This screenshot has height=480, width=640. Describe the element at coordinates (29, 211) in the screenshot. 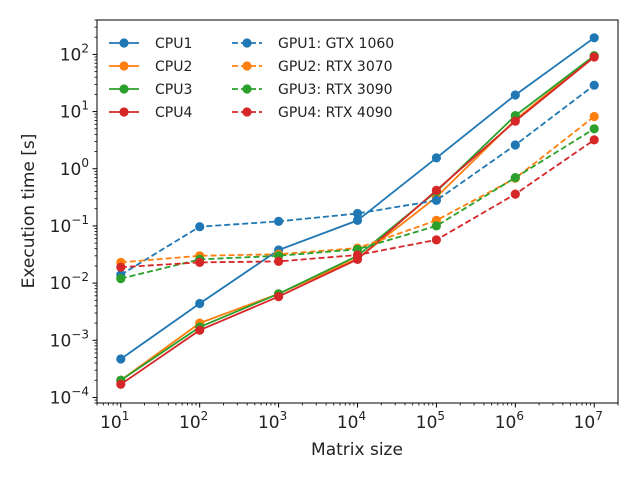

I see `y-axis-label: Execution time [s]` at that location.